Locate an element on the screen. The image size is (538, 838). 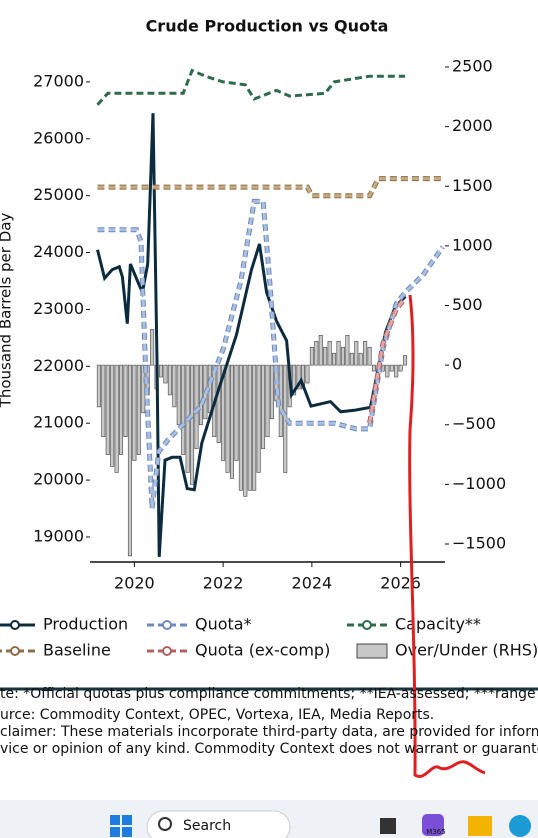
m365-badge: M365 is located at coordinates (435, 832).